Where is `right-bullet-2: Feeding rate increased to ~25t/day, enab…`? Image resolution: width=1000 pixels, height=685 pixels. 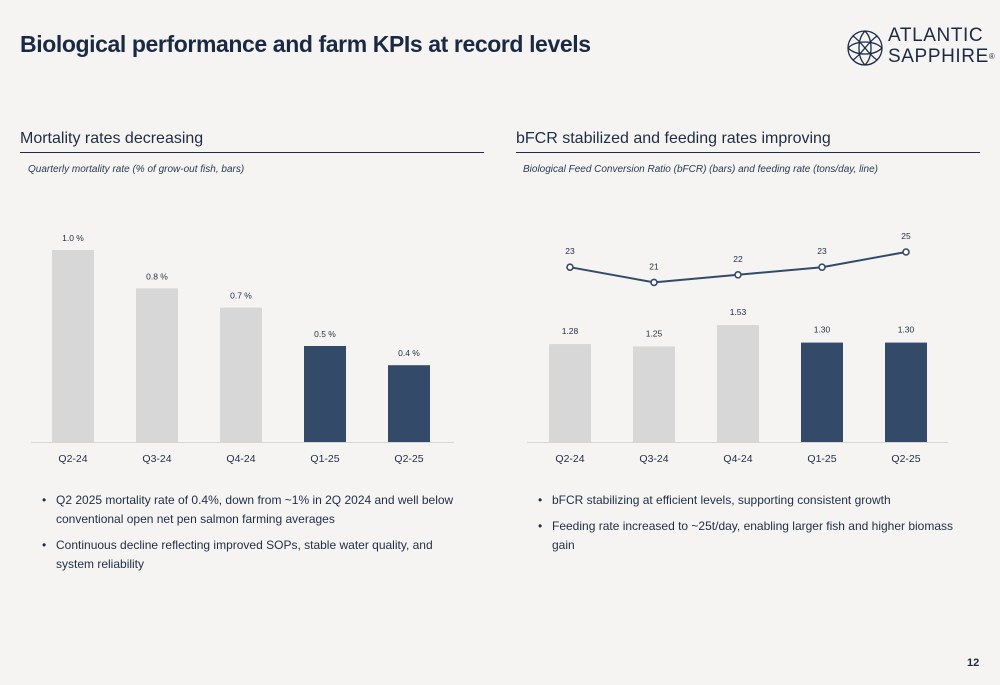 right-bullet-2: Feeding rate increased to ~25t/day, enab… is located at coordinates (756, 536).